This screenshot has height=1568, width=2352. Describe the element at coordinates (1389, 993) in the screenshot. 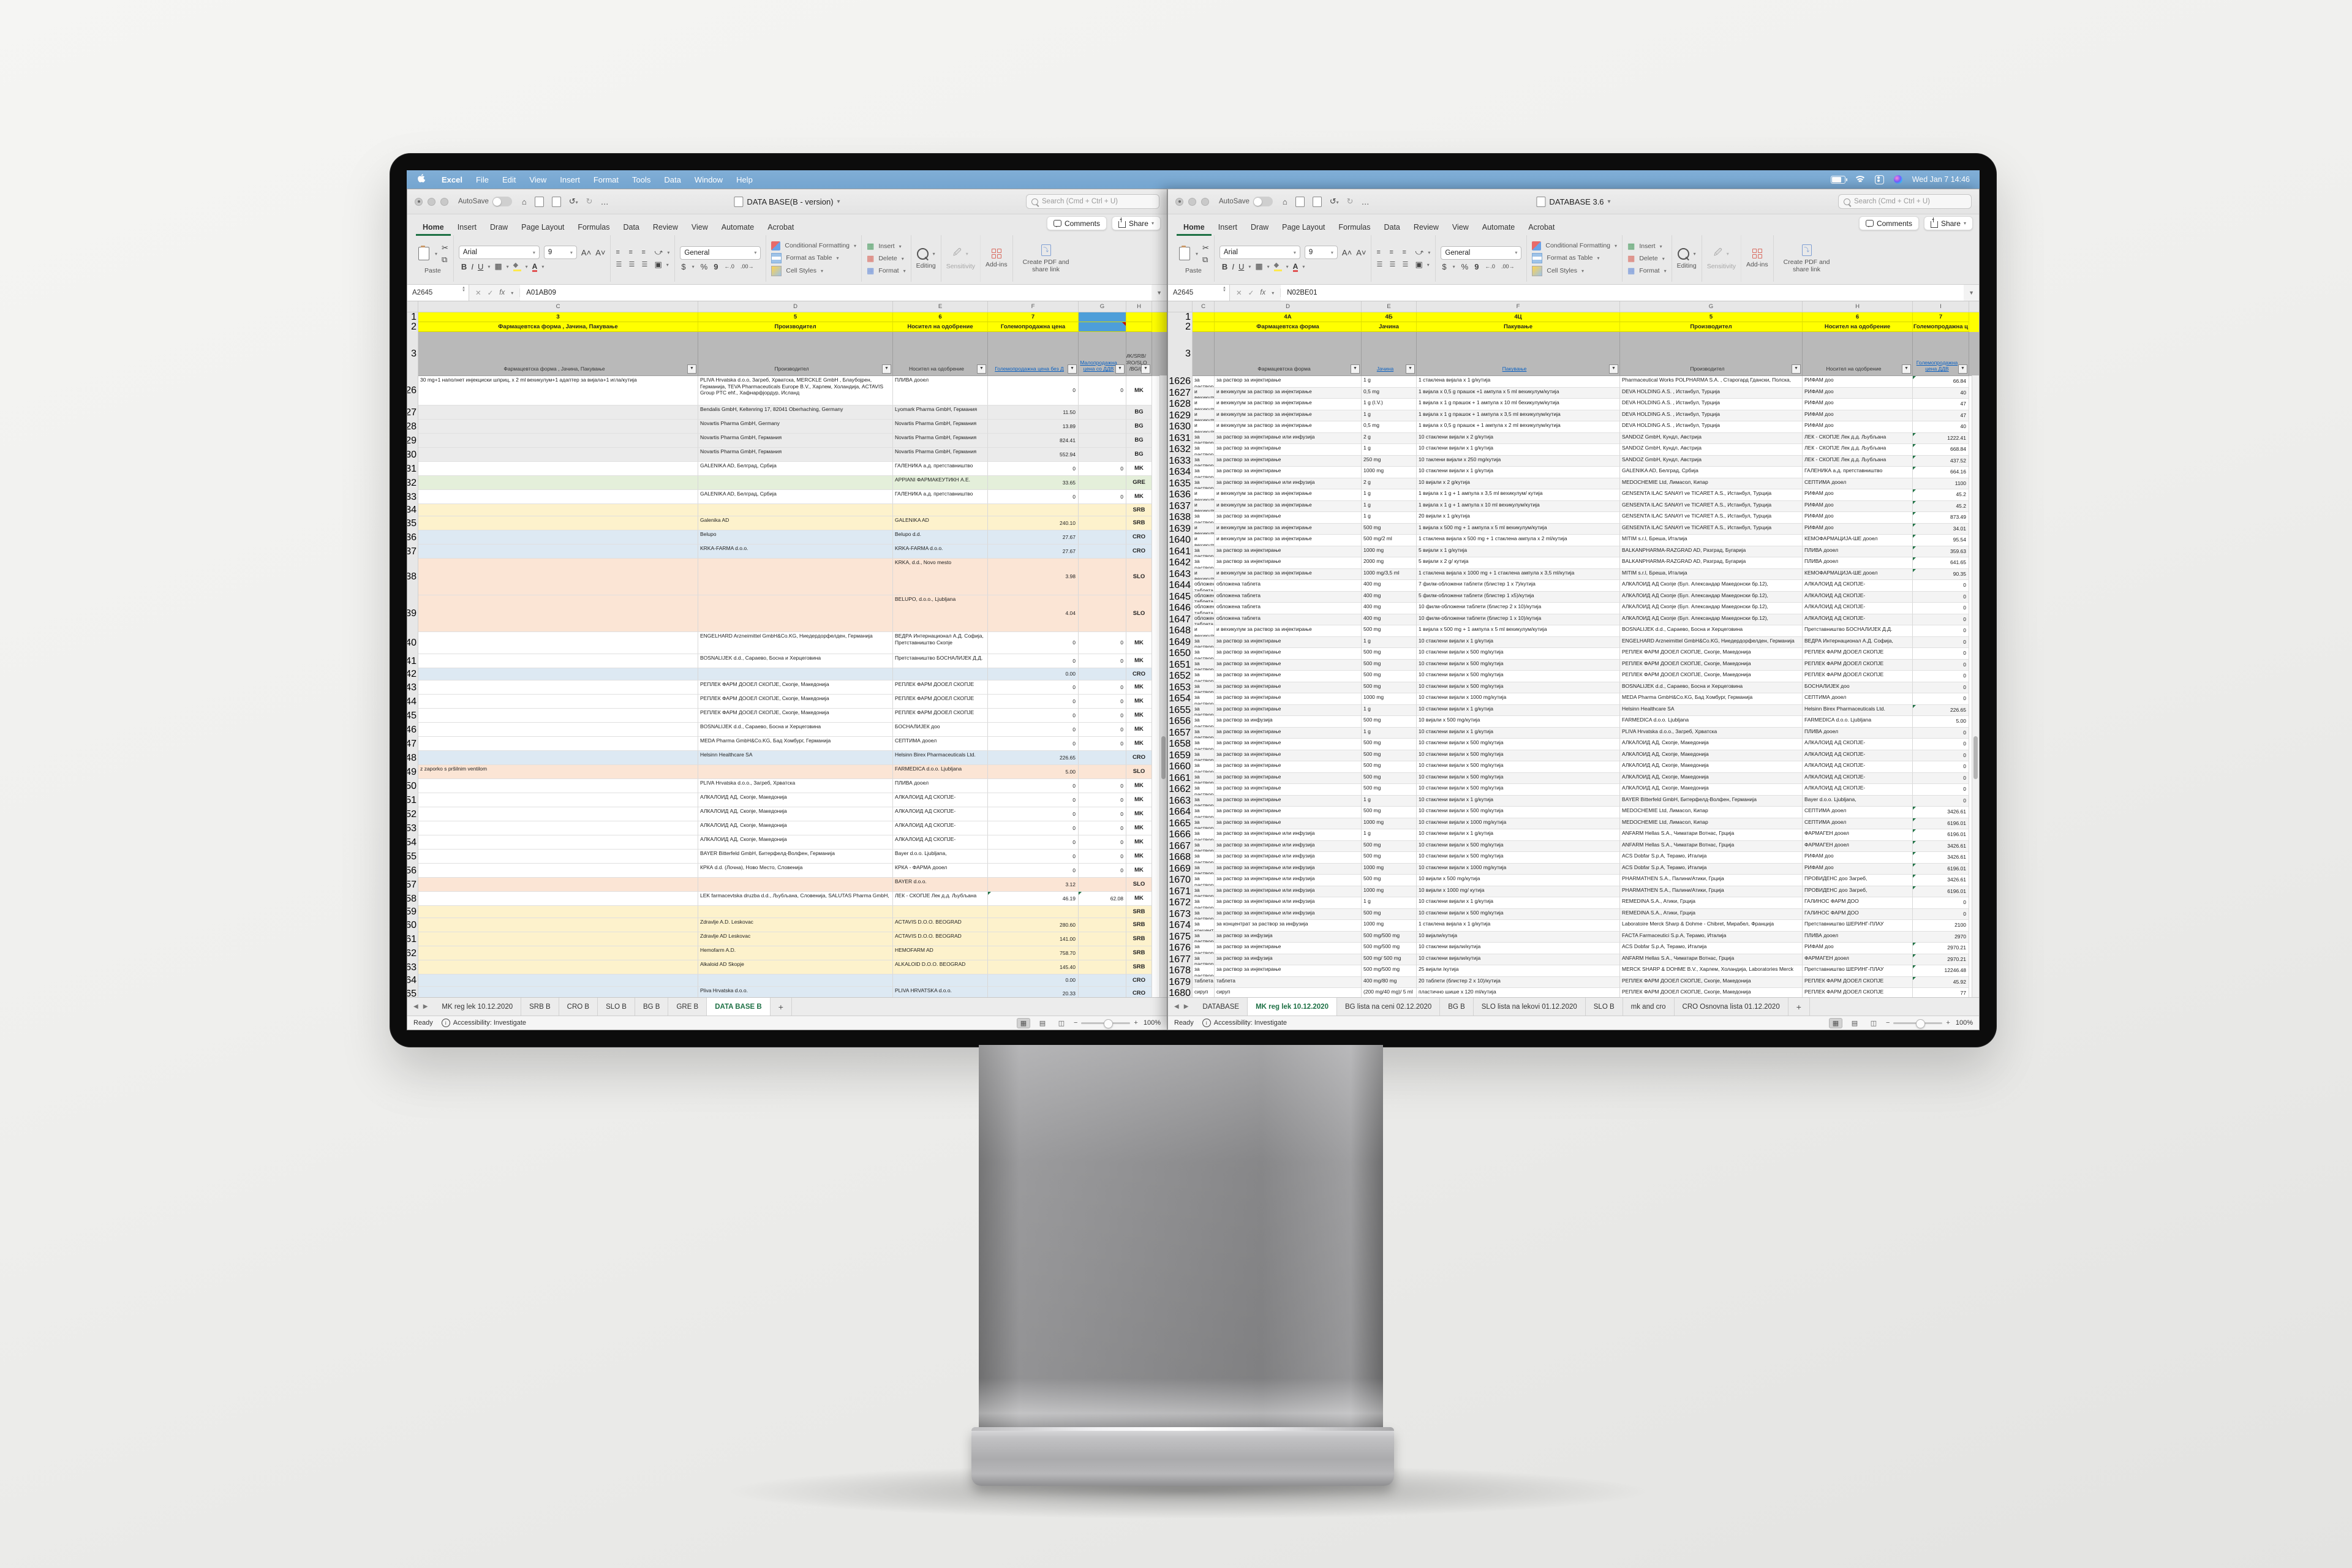

I see `cell: (200 mg/40 mg)/ 5 ml` at that location.